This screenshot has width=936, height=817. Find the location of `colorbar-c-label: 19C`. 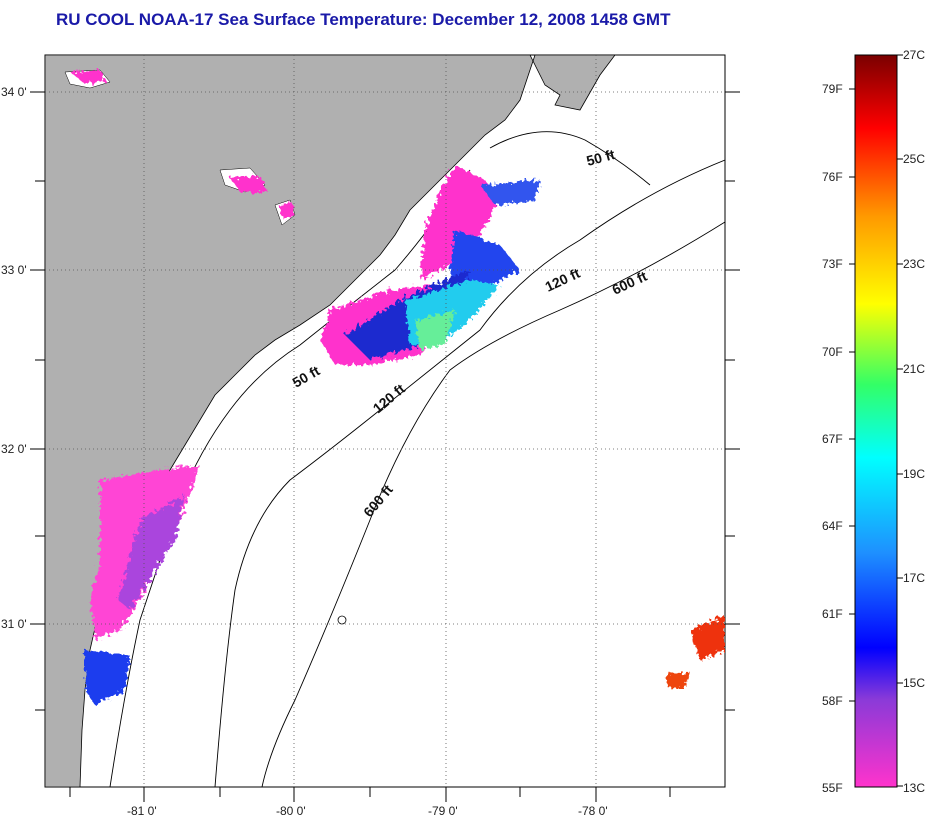

colorbar-c-label: 19C is located at coordinates (914, 474).